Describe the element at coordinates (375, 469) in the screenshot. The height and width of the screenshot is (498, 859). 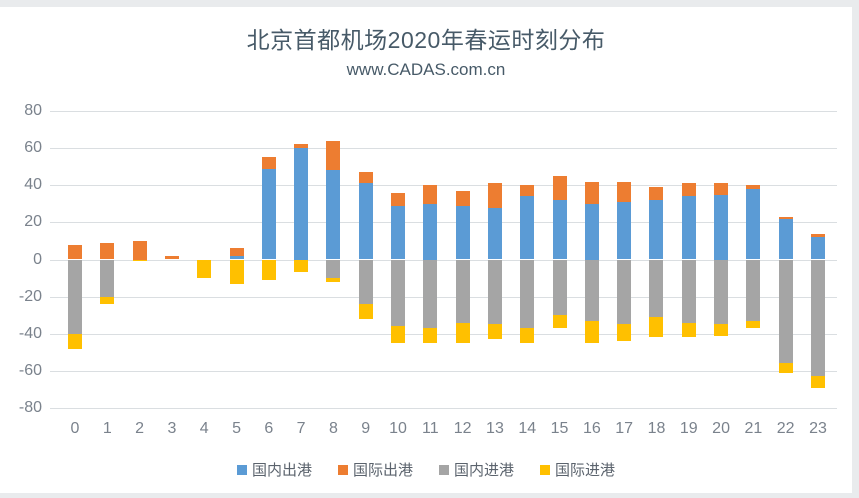
I see `legend-item: 国际出港` at that location.